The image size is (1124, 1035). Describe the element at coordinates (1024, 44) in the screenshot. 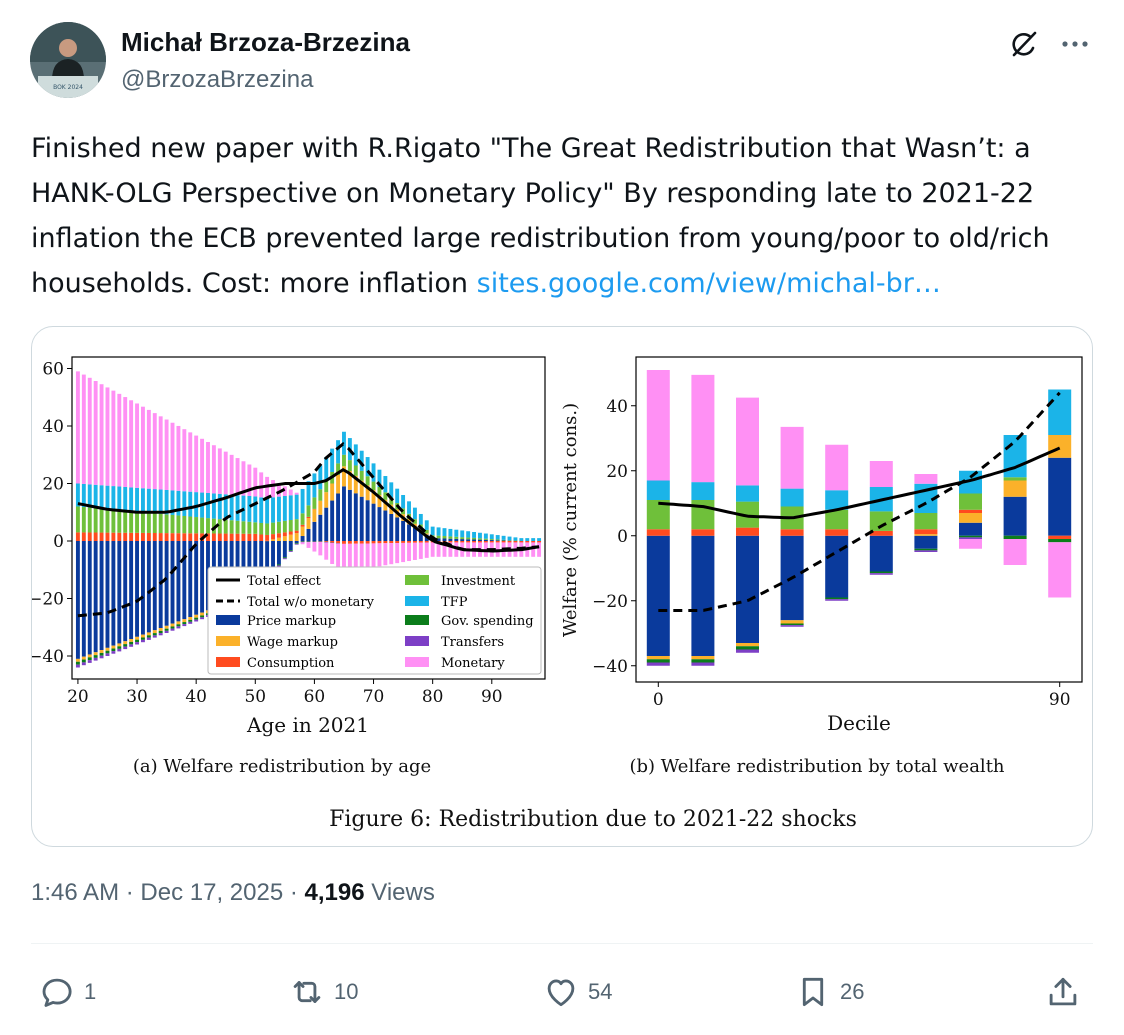

I see `grok-icon` at that location.